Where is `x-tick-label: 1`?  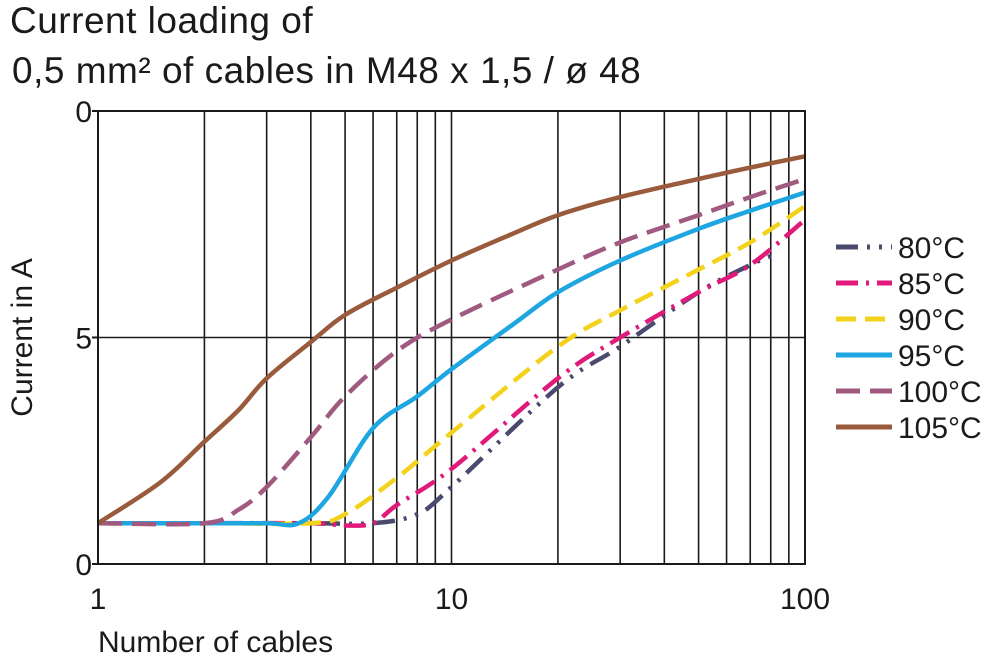
x-tick-label: 1 is located at coordinates (98, 599).